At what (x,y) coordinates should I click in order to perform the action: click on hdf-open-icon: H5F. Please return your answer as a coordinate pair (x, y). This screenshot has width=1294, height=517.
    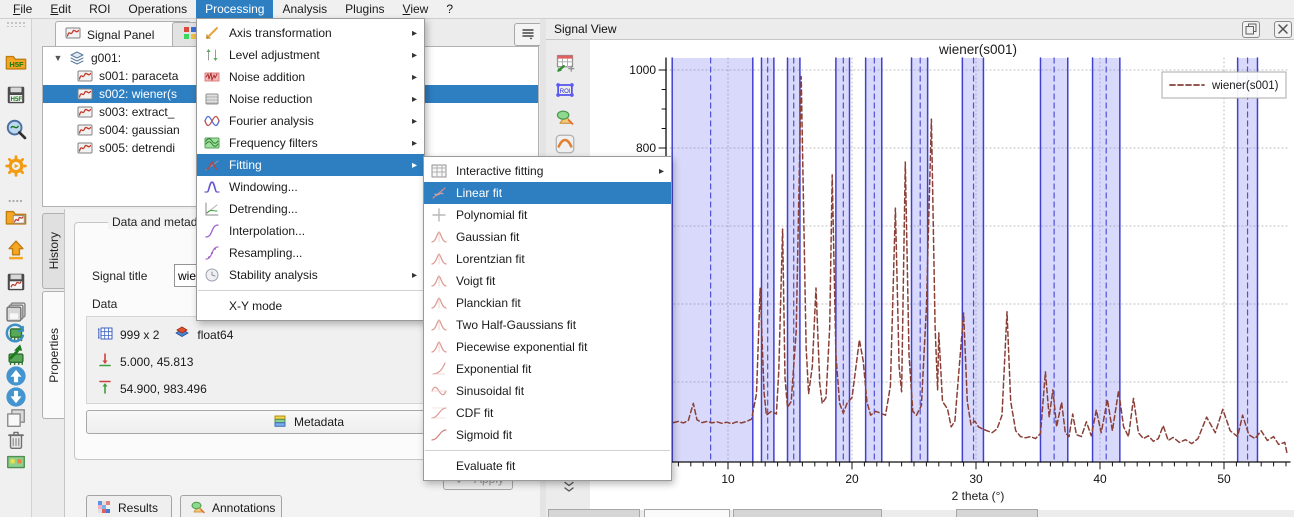
    Looking at the image, I should click on (16, 63).